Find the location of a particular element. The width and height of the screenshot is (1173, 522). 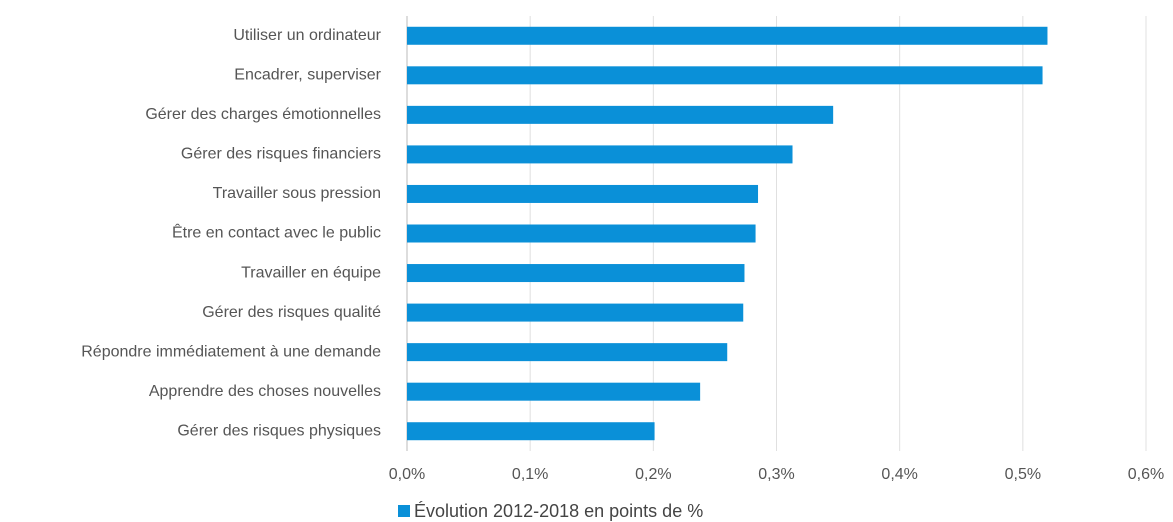

y-tick-label: Utiliser un ordinateur is located at coordinates (307, 35).